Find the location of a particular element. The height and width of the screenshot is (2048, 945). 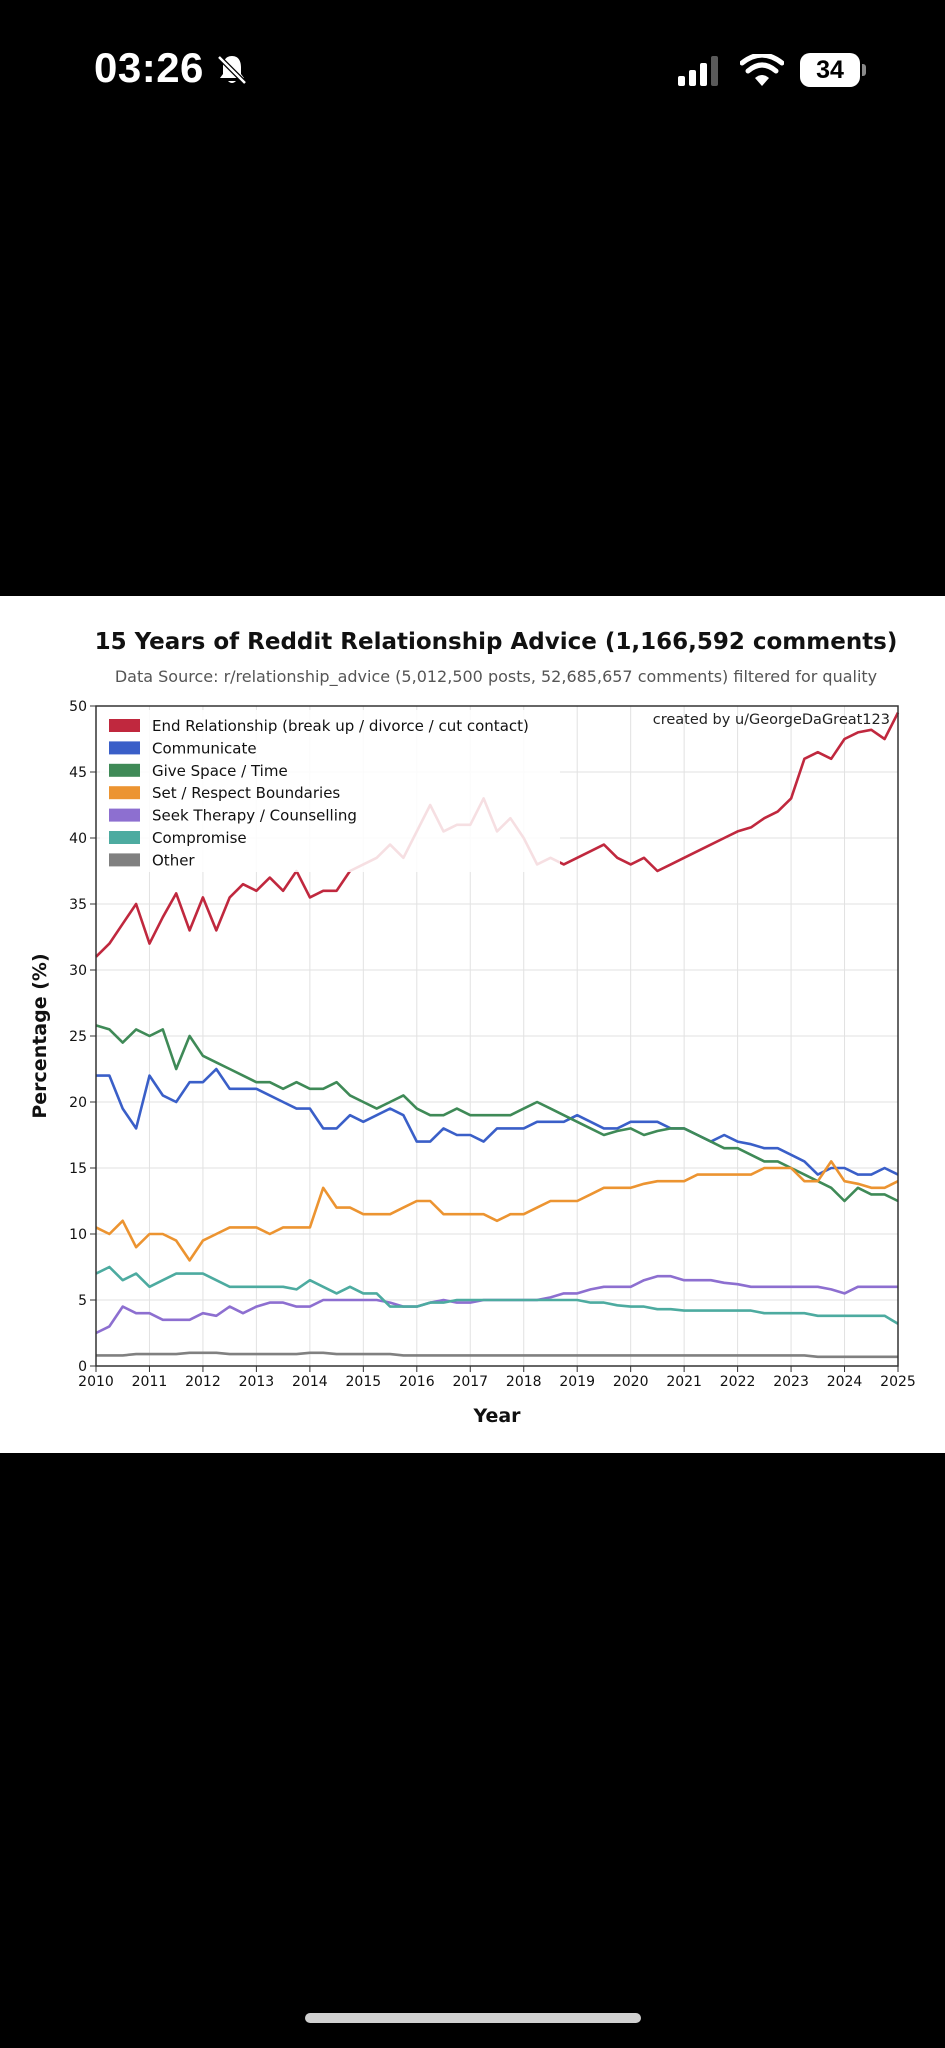

legend-entry: Compromise is located at coordinates (199, 838).